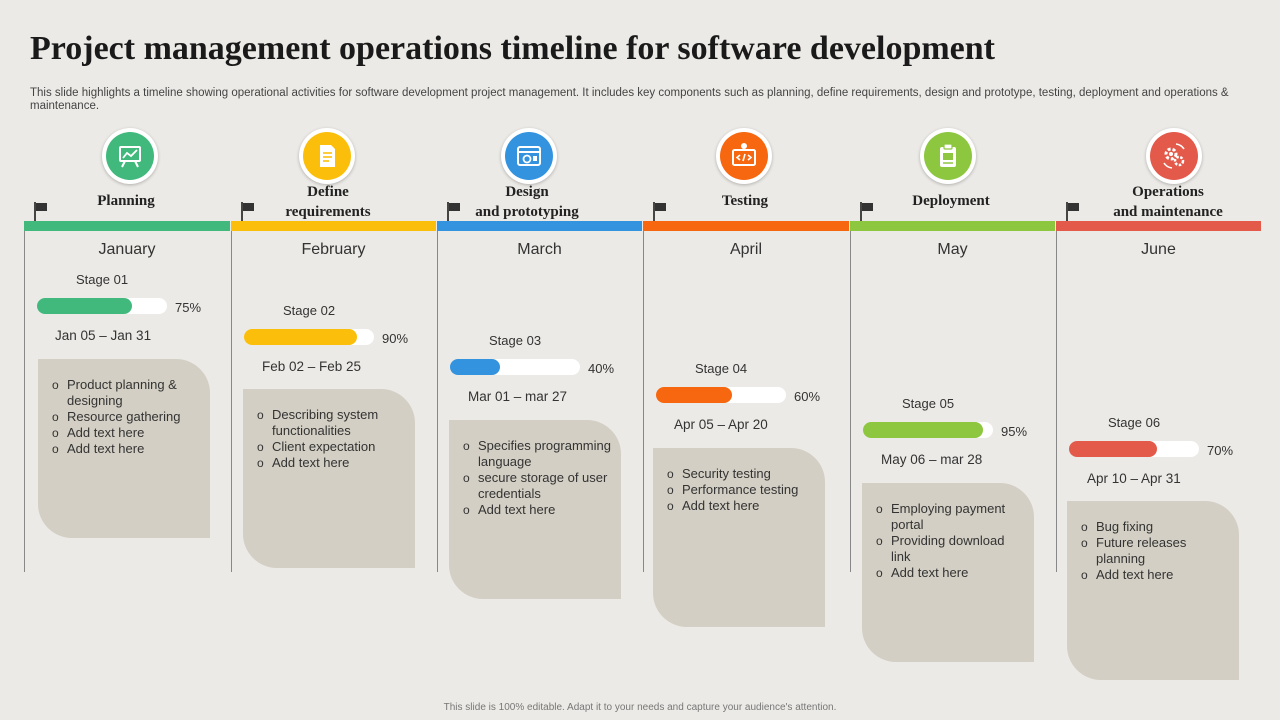 Image resolution: width=1280 pixels, height=720 pixels. What do you see at coordinates (312, 366) in the screenshot?
I see `date-range: Feb 02 – Feb 25` at bounding box center [312, 366].